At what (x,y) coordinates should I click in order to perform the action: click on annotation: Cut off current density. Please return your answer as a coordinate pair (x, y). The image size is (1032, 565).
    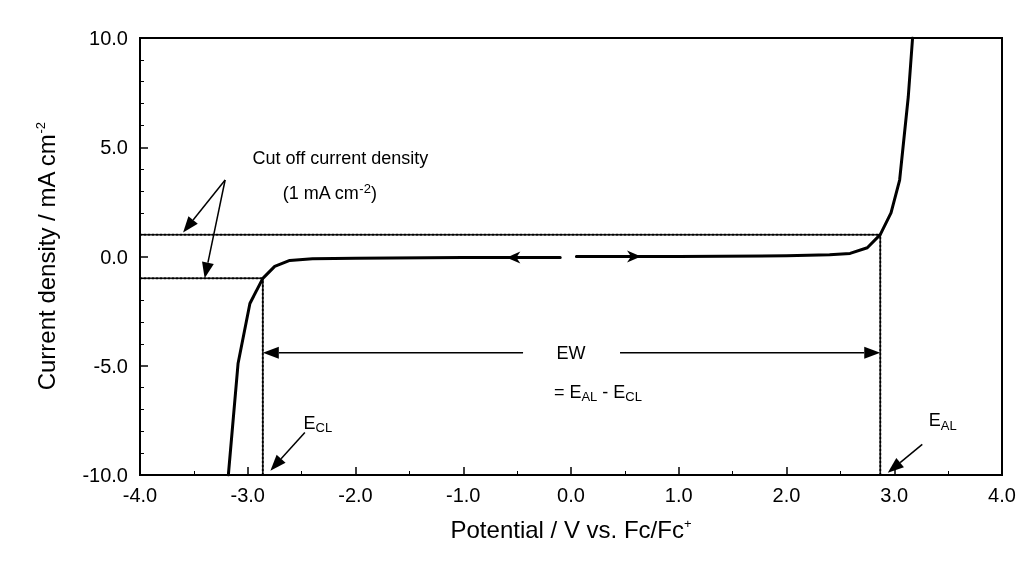
    Looking at the image, I should click on (340, 158).